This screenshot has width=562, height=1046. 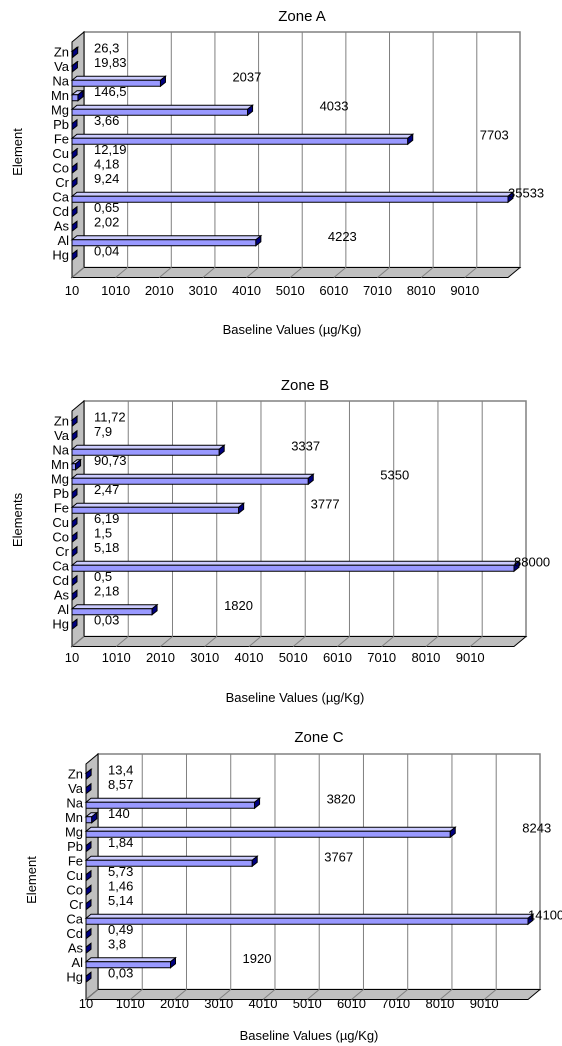 I want to click on data-label: 3820, so click(x=341, y=798).